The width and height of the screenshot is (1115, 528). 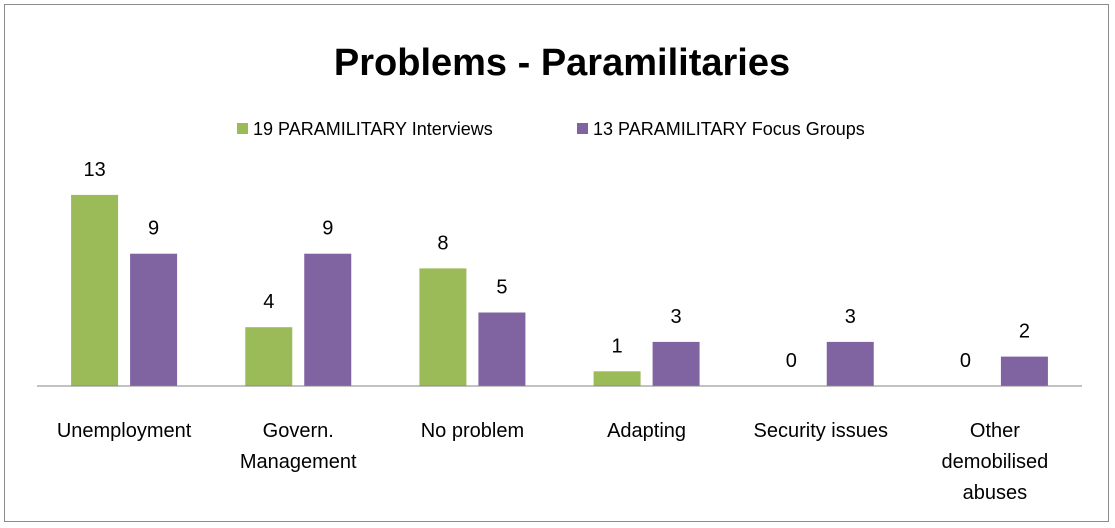 What do you see at coordinates (442, 243) in the screenshot?
I see `data-label-interviews-2: 8` at bounding box center [442, 243].